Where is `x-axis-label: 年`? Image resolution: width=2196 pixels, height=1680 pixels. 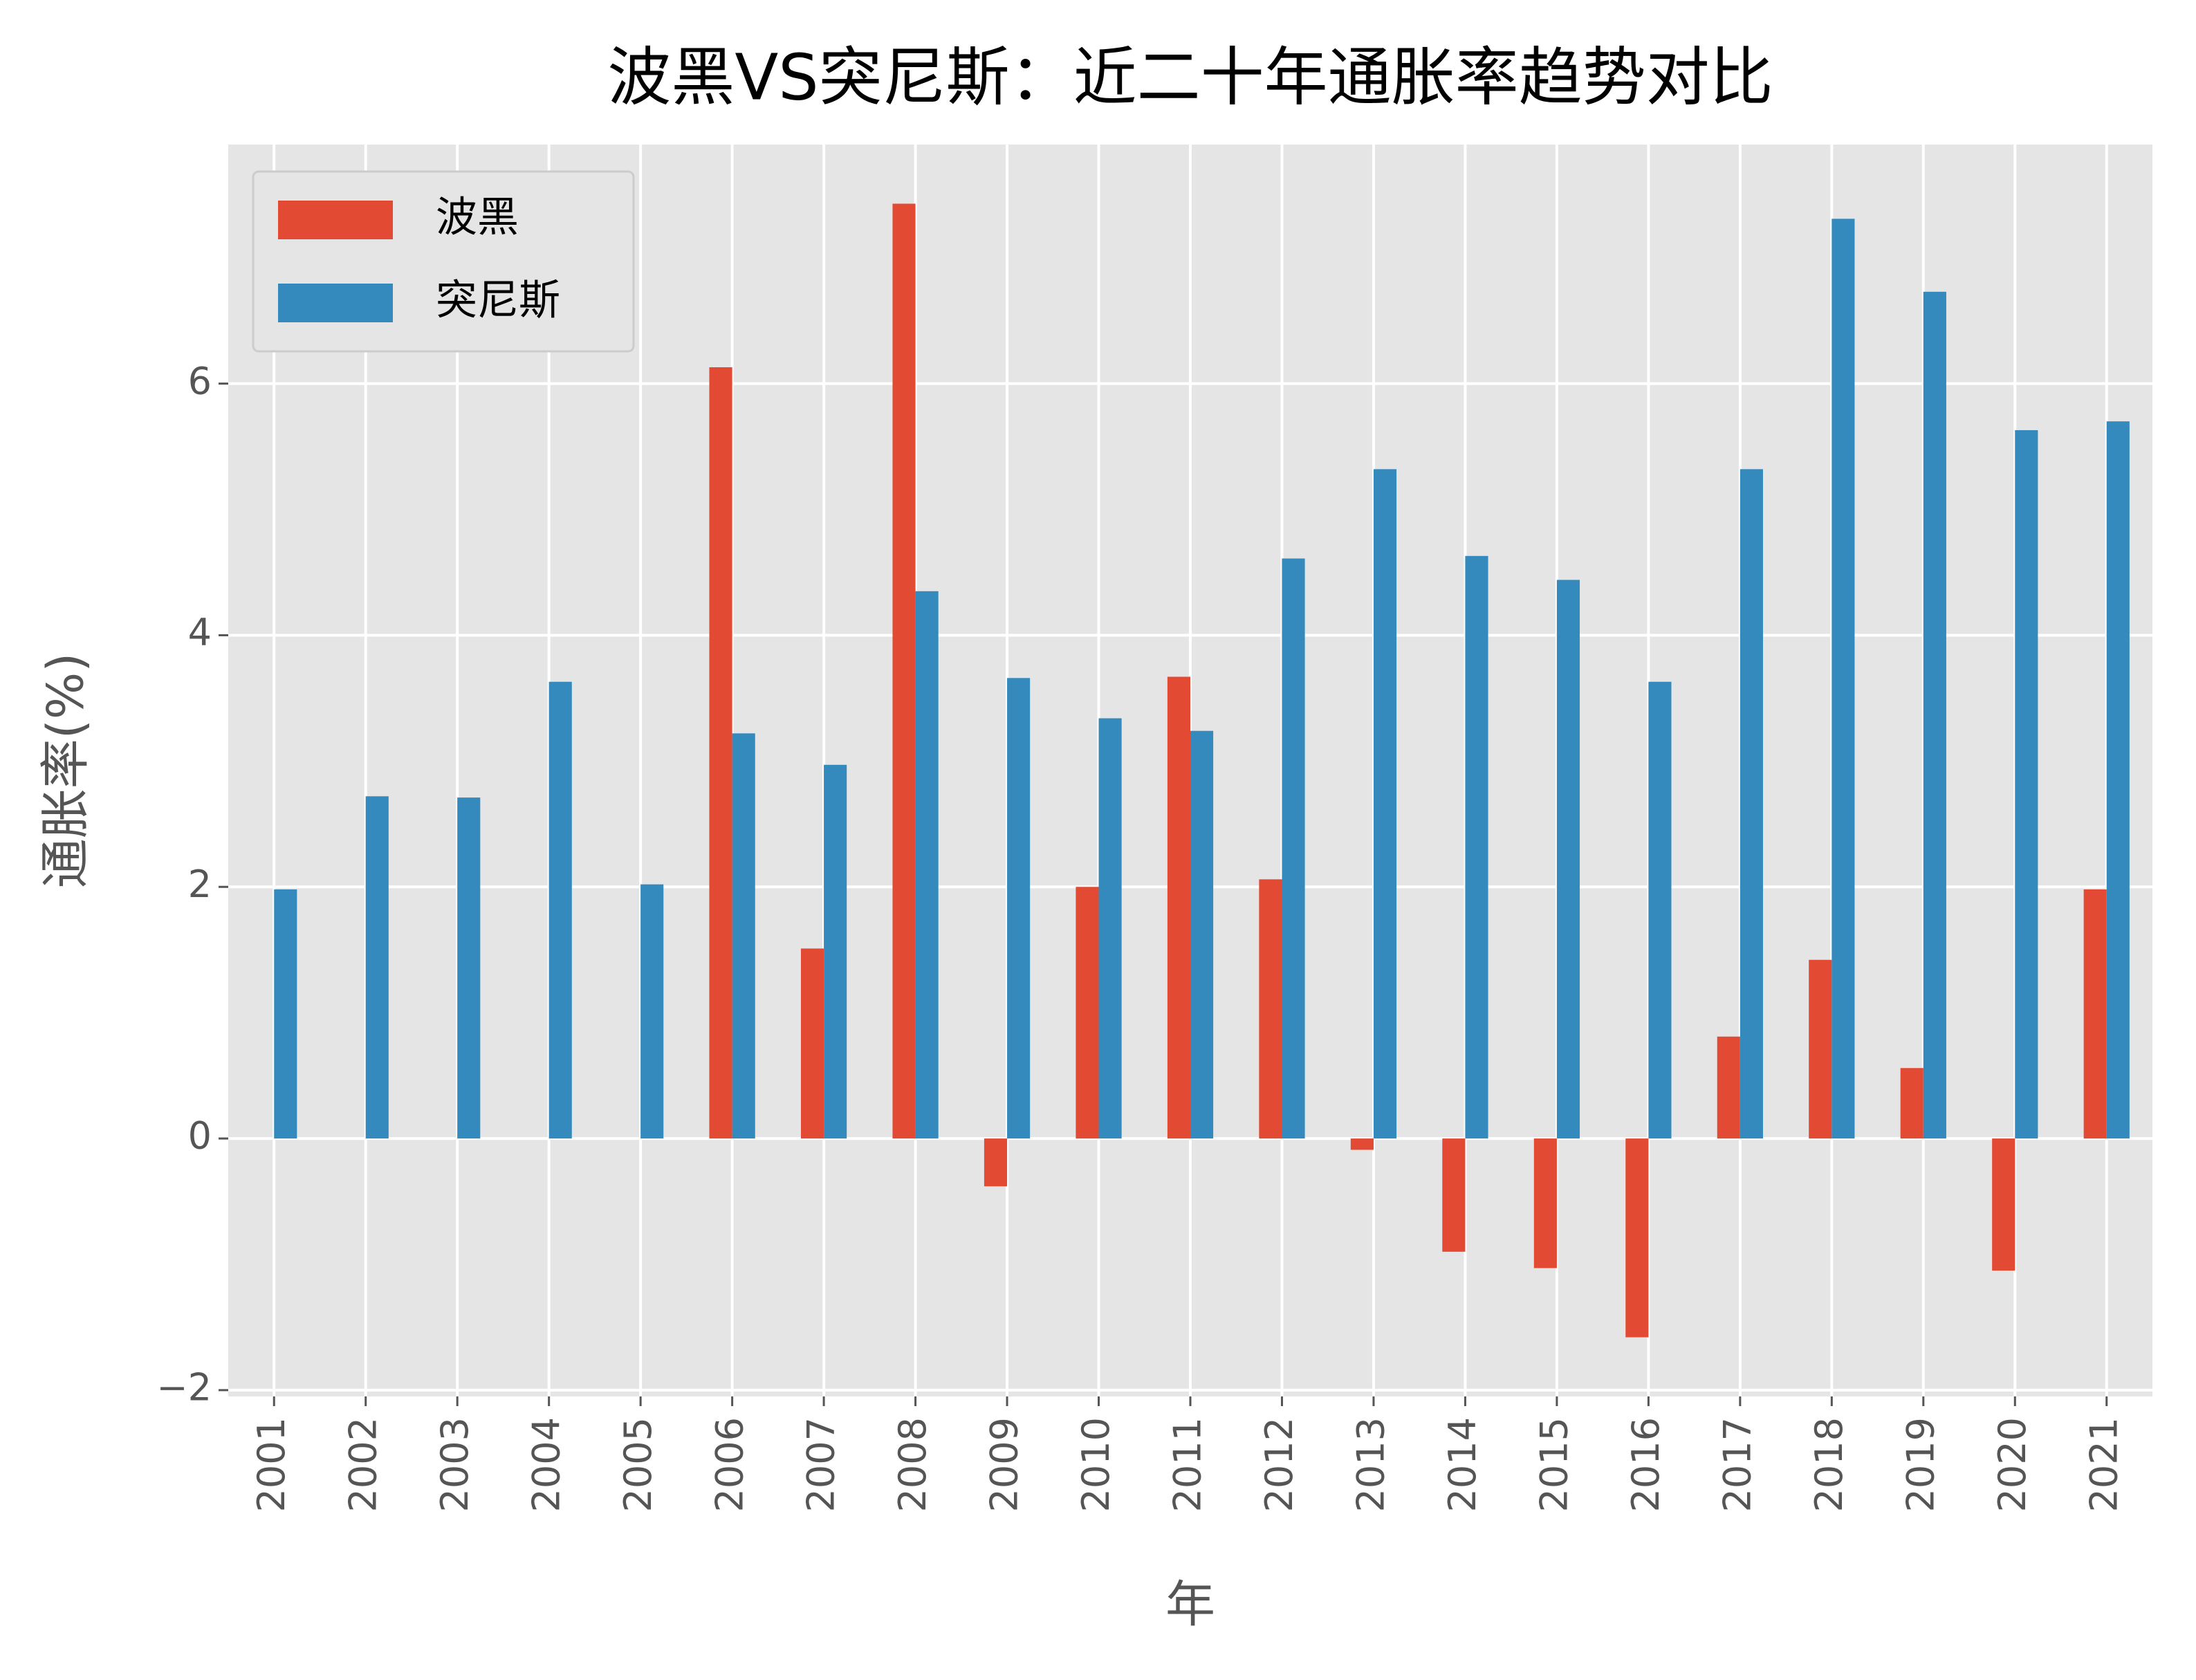 x-axis-label: 年 is located at coordinates (1190, 1605).